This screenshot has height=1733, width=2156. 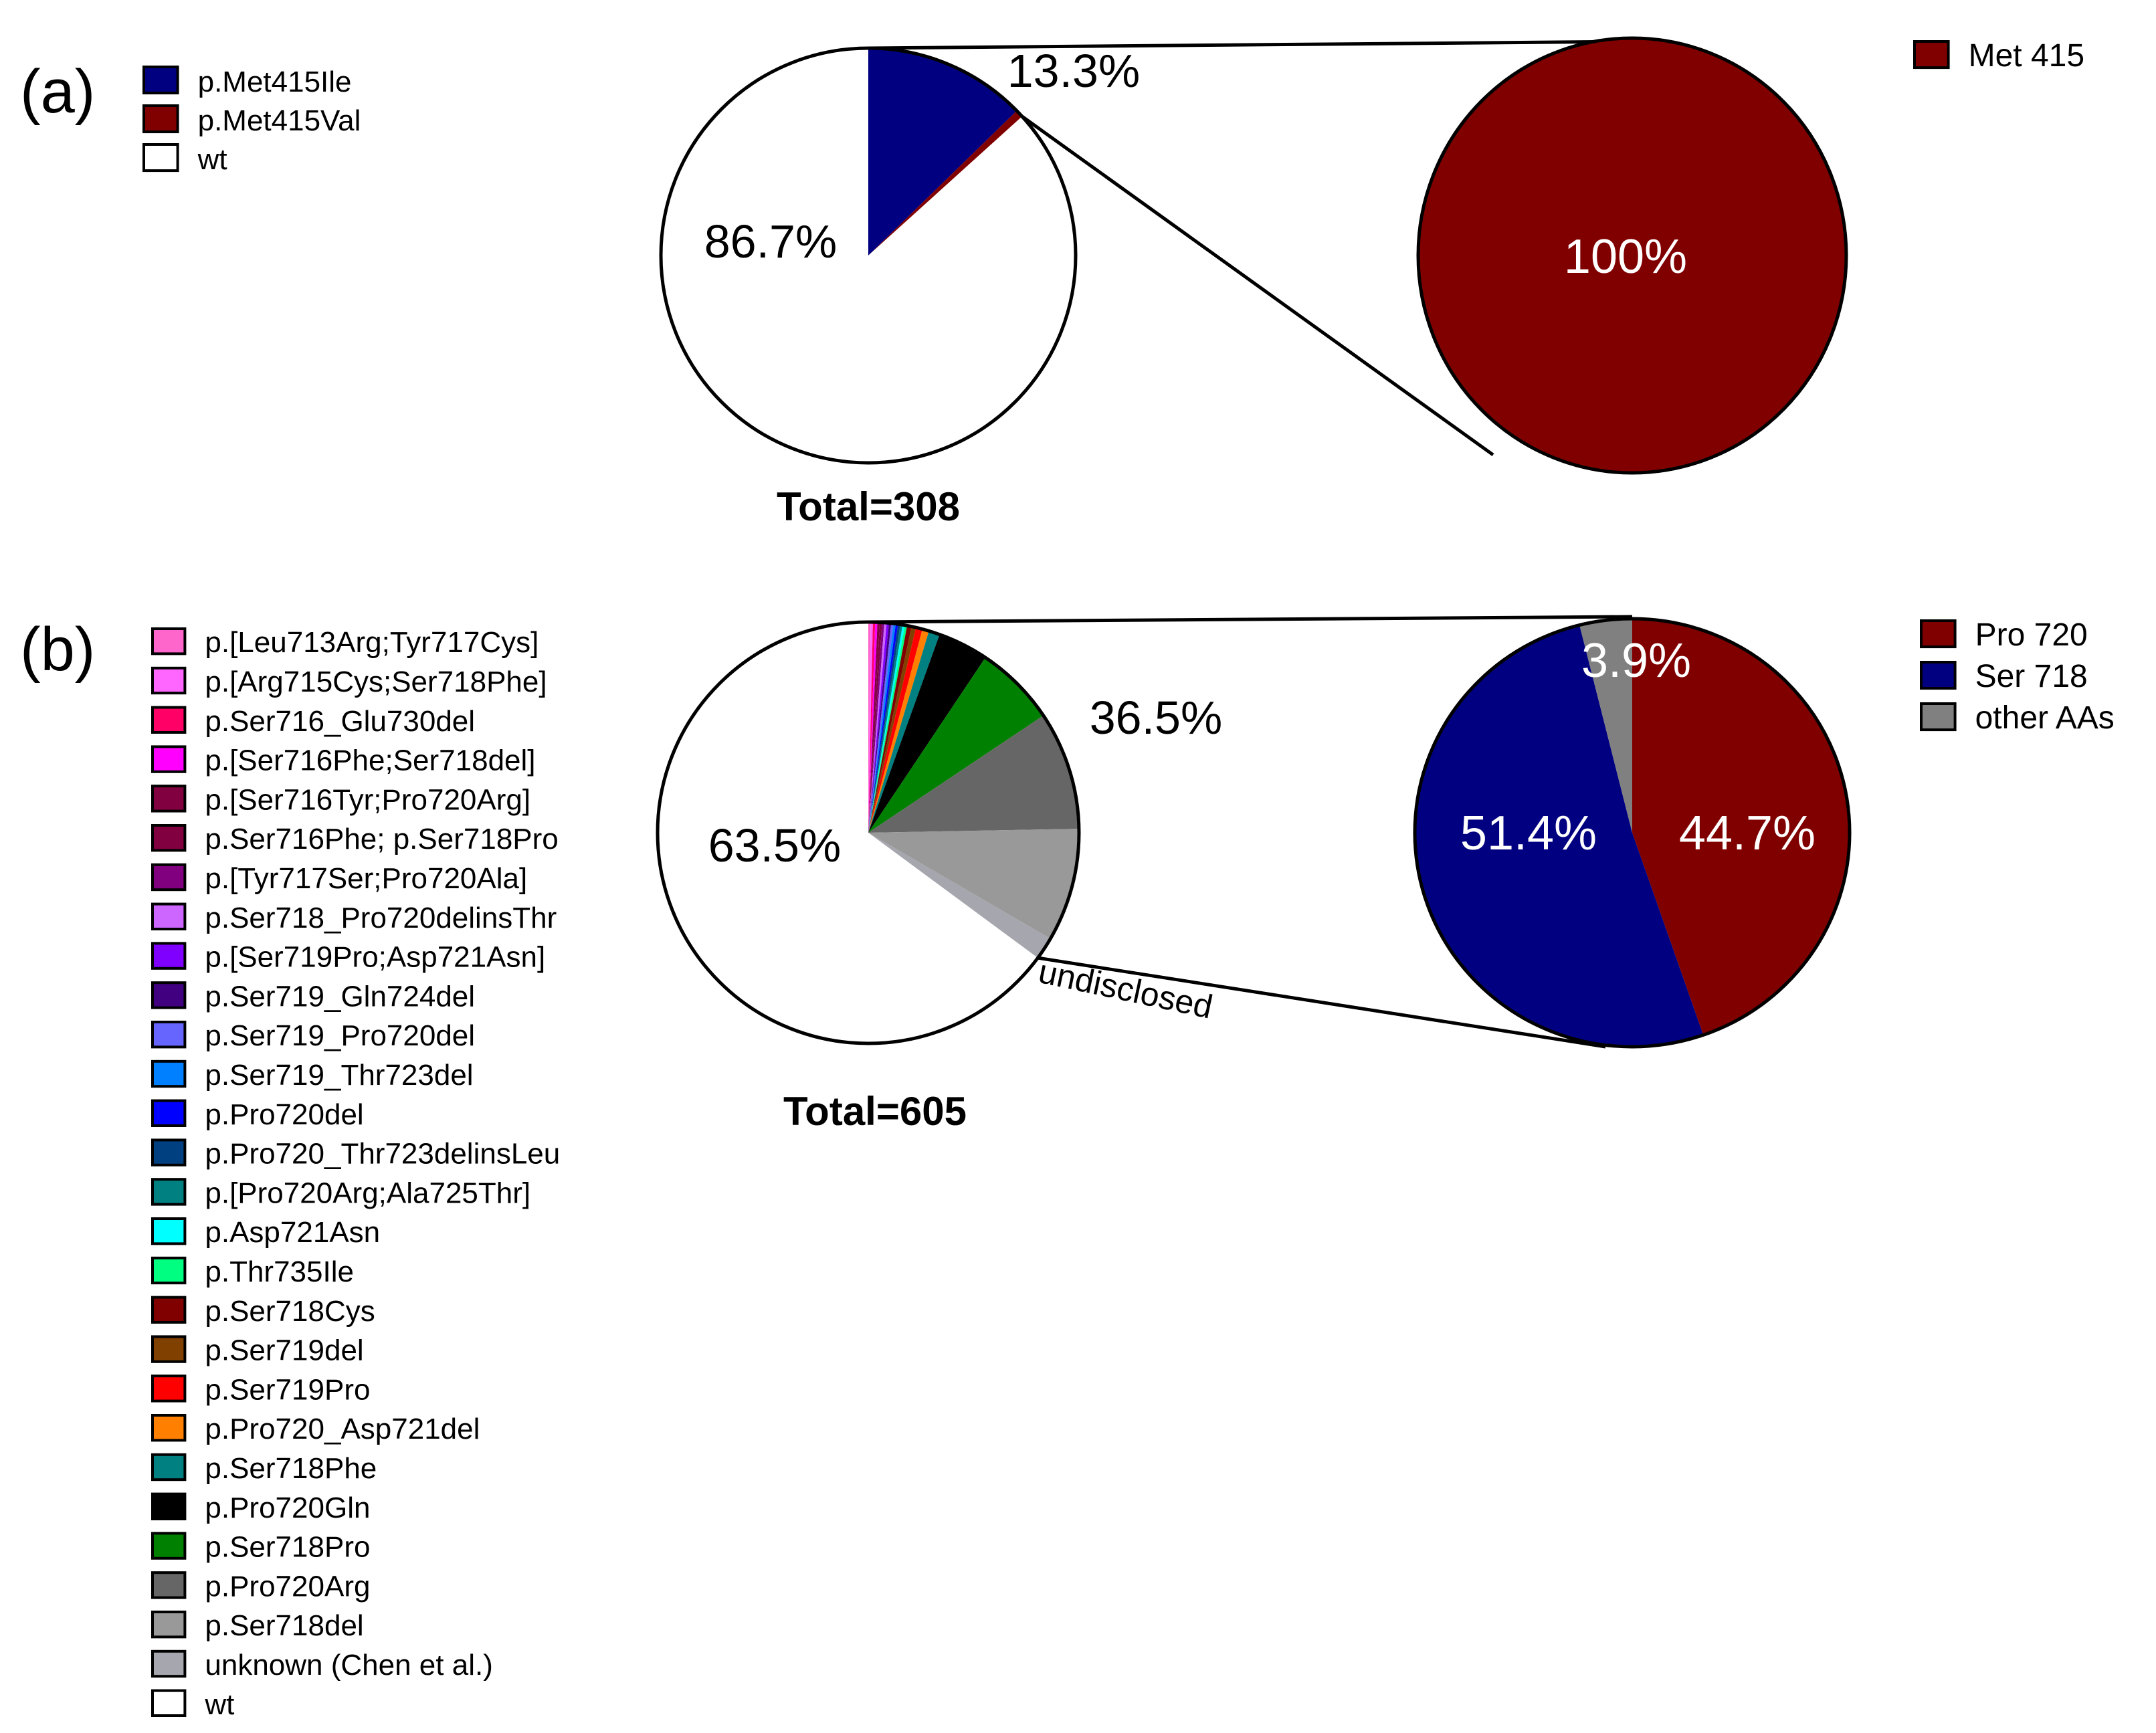 I want to click on legend-label: p.[Ser719Pro;Asp721Asn], so click(x=375, y=958).